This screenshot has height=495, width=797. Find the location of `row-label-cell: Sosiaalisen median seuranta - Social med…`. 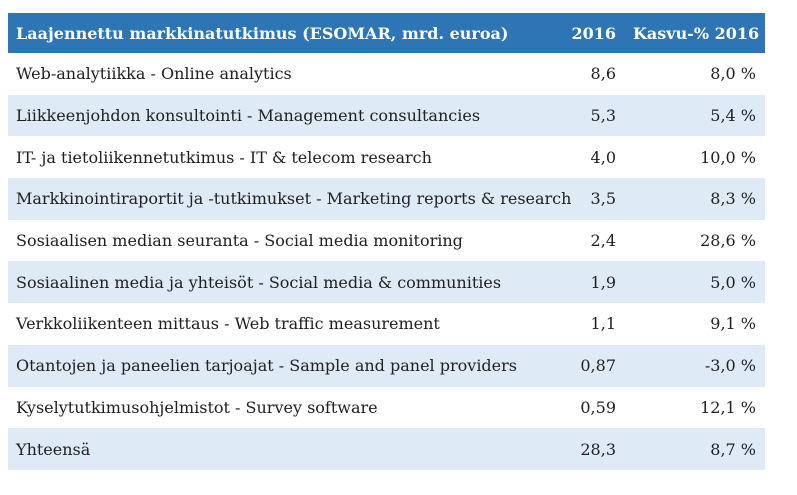

row-label-cell: Sosiaalisen median seuranta - Social med… is located at coordinates (239, 241).